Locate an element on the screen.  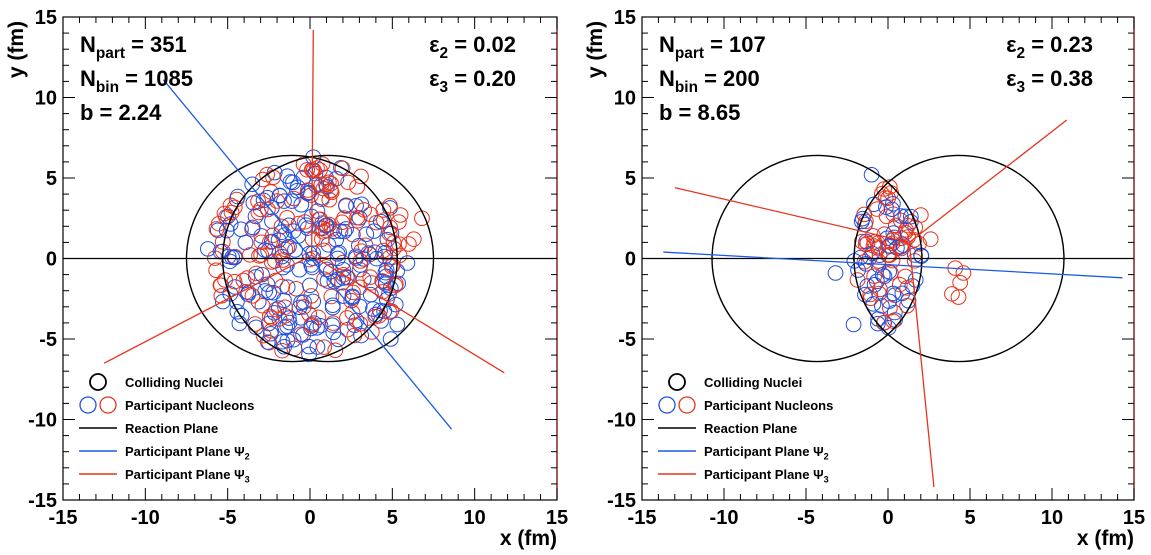
info-right-1: ε3 = 0.20 is located at coordinates (472, 81).